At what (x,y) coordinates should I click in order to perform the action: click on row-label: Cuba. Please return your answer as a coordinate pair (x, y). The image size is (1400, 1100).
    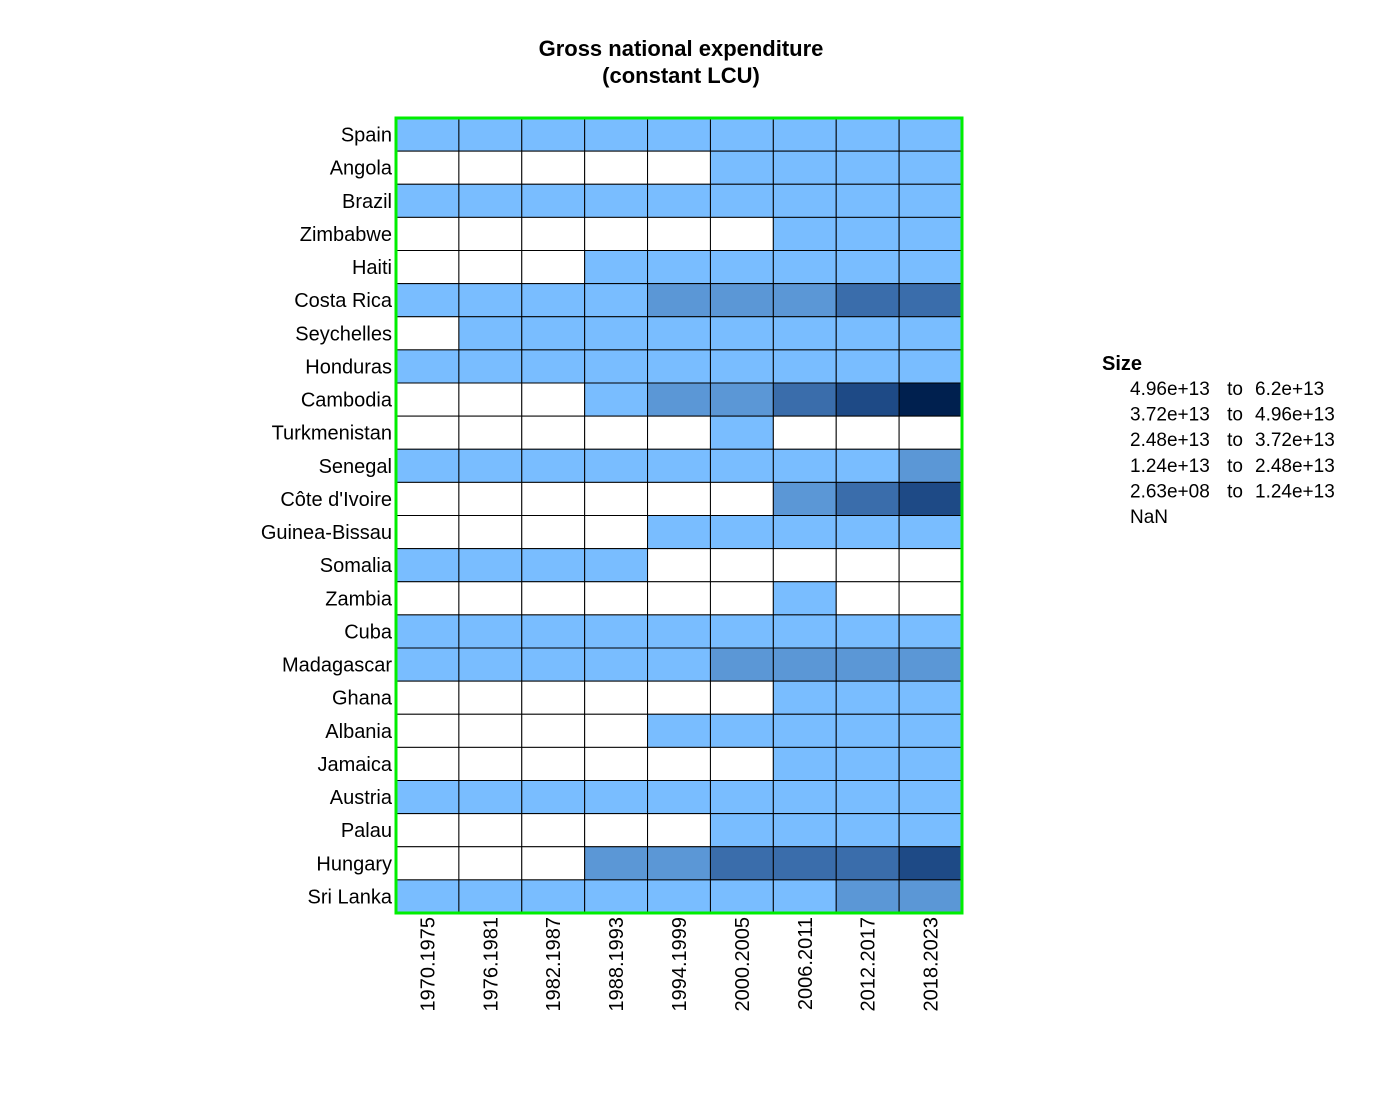
    Looking at the image, I should click on (368, 632).